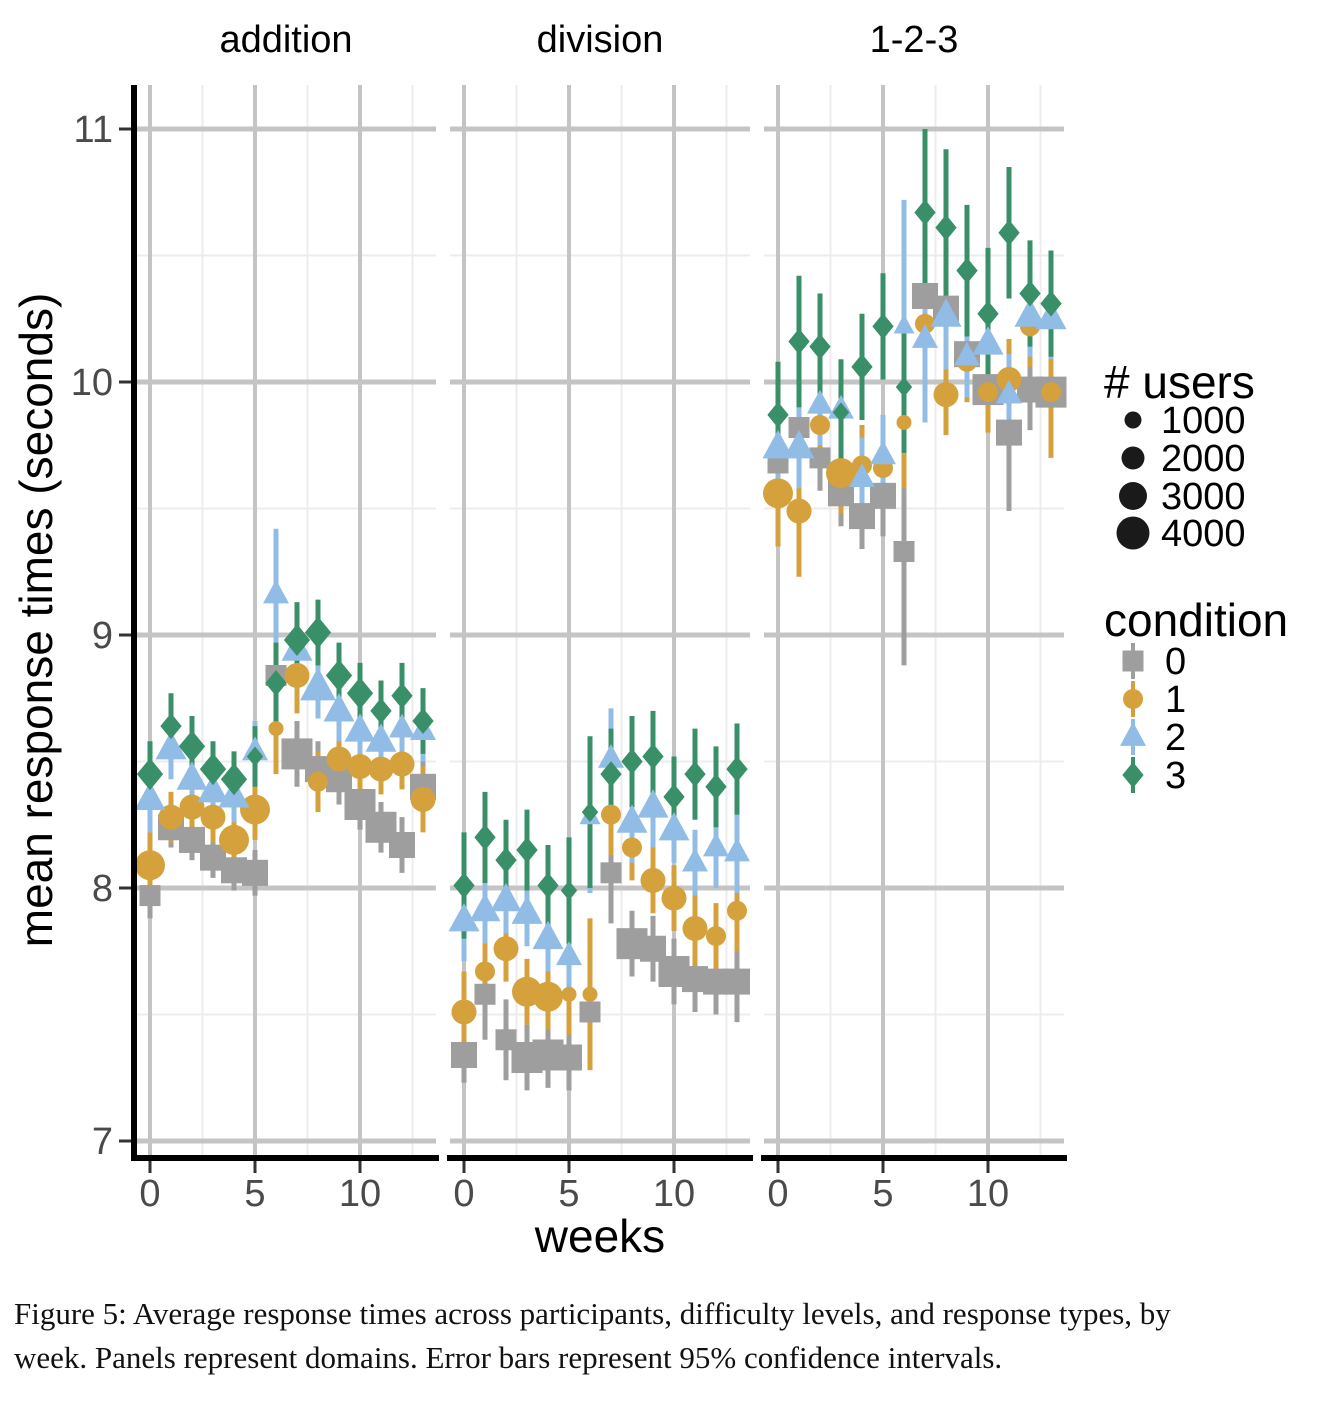 The width and height of the screenshot is (1342, 1402). I want to click on y-tick-label: 9, so click(102, 636).